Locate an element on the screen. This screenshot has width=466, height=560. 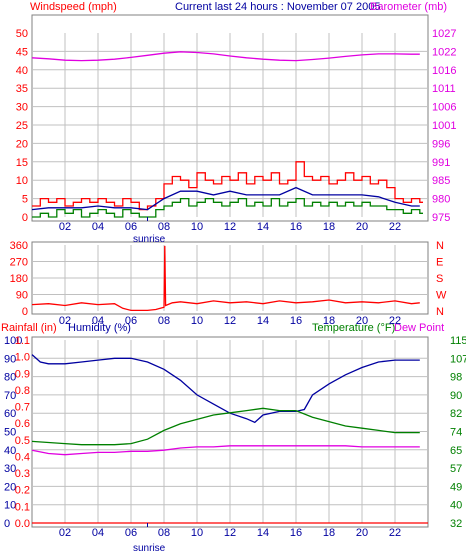
baro-tick-1022: 1022 is located at coordinates (444, 52).